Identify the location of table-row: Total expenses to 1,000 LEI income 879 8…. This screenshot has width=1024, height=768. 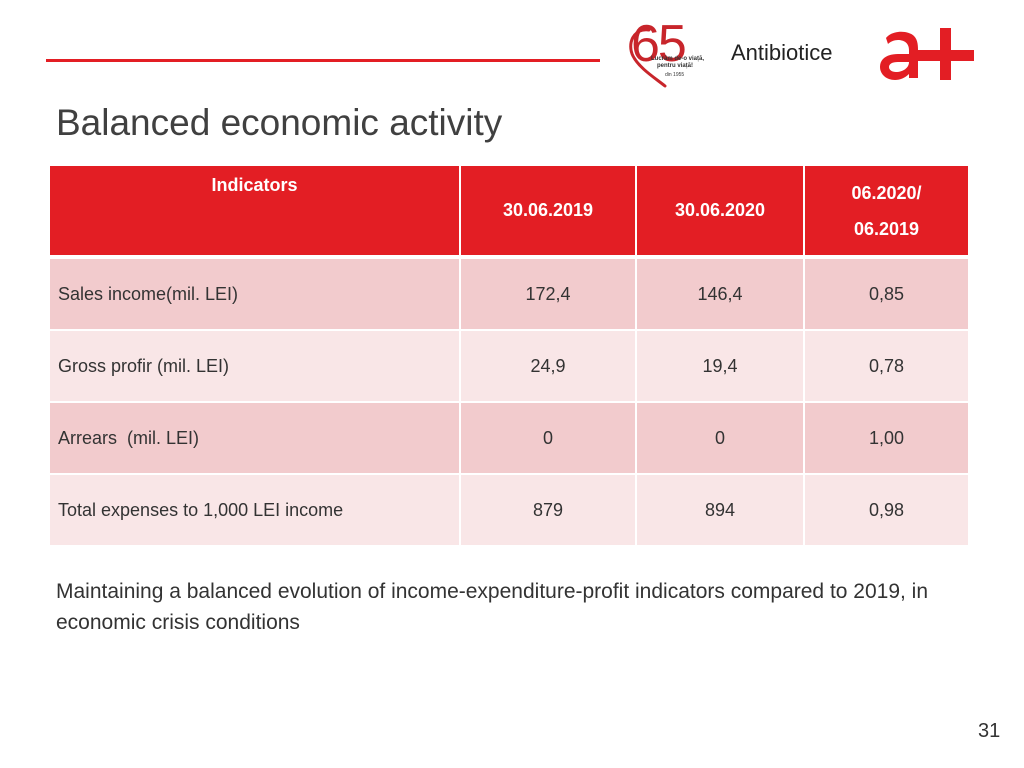
(509, 510).